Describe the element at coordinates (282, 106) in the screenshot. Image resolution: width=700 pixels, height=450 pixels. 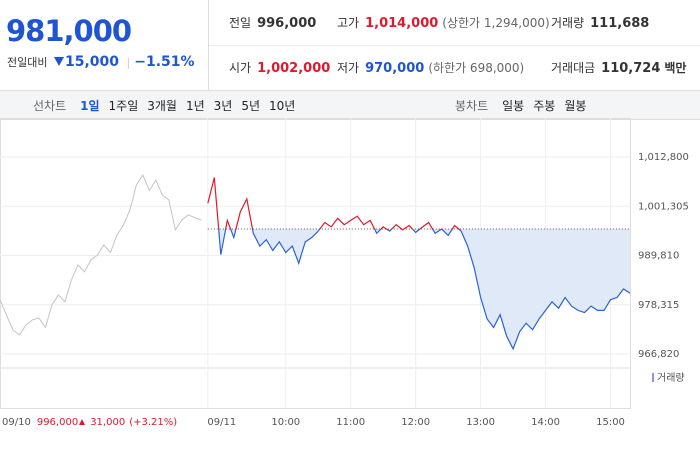
I see `tab: 10년` at that location.